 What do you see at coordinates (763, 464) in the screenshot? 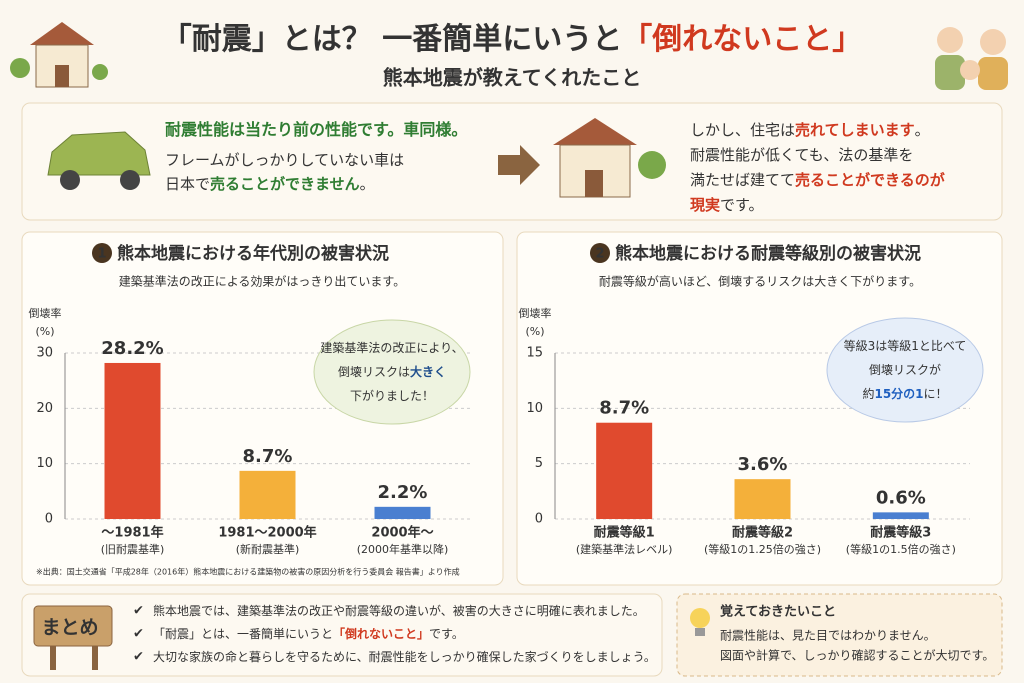
I see `value-label: 3.6%` at bounding box center [763, 464].